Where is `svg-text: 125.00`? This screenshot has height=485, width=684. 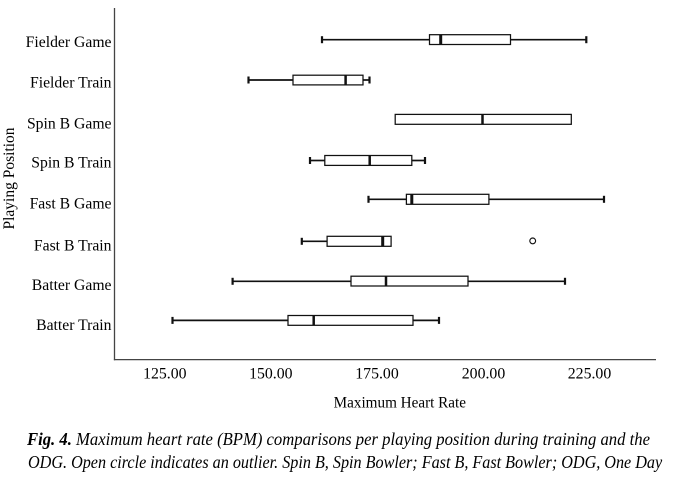 svg-text: 125.00 is located at coordinates (165, 373).